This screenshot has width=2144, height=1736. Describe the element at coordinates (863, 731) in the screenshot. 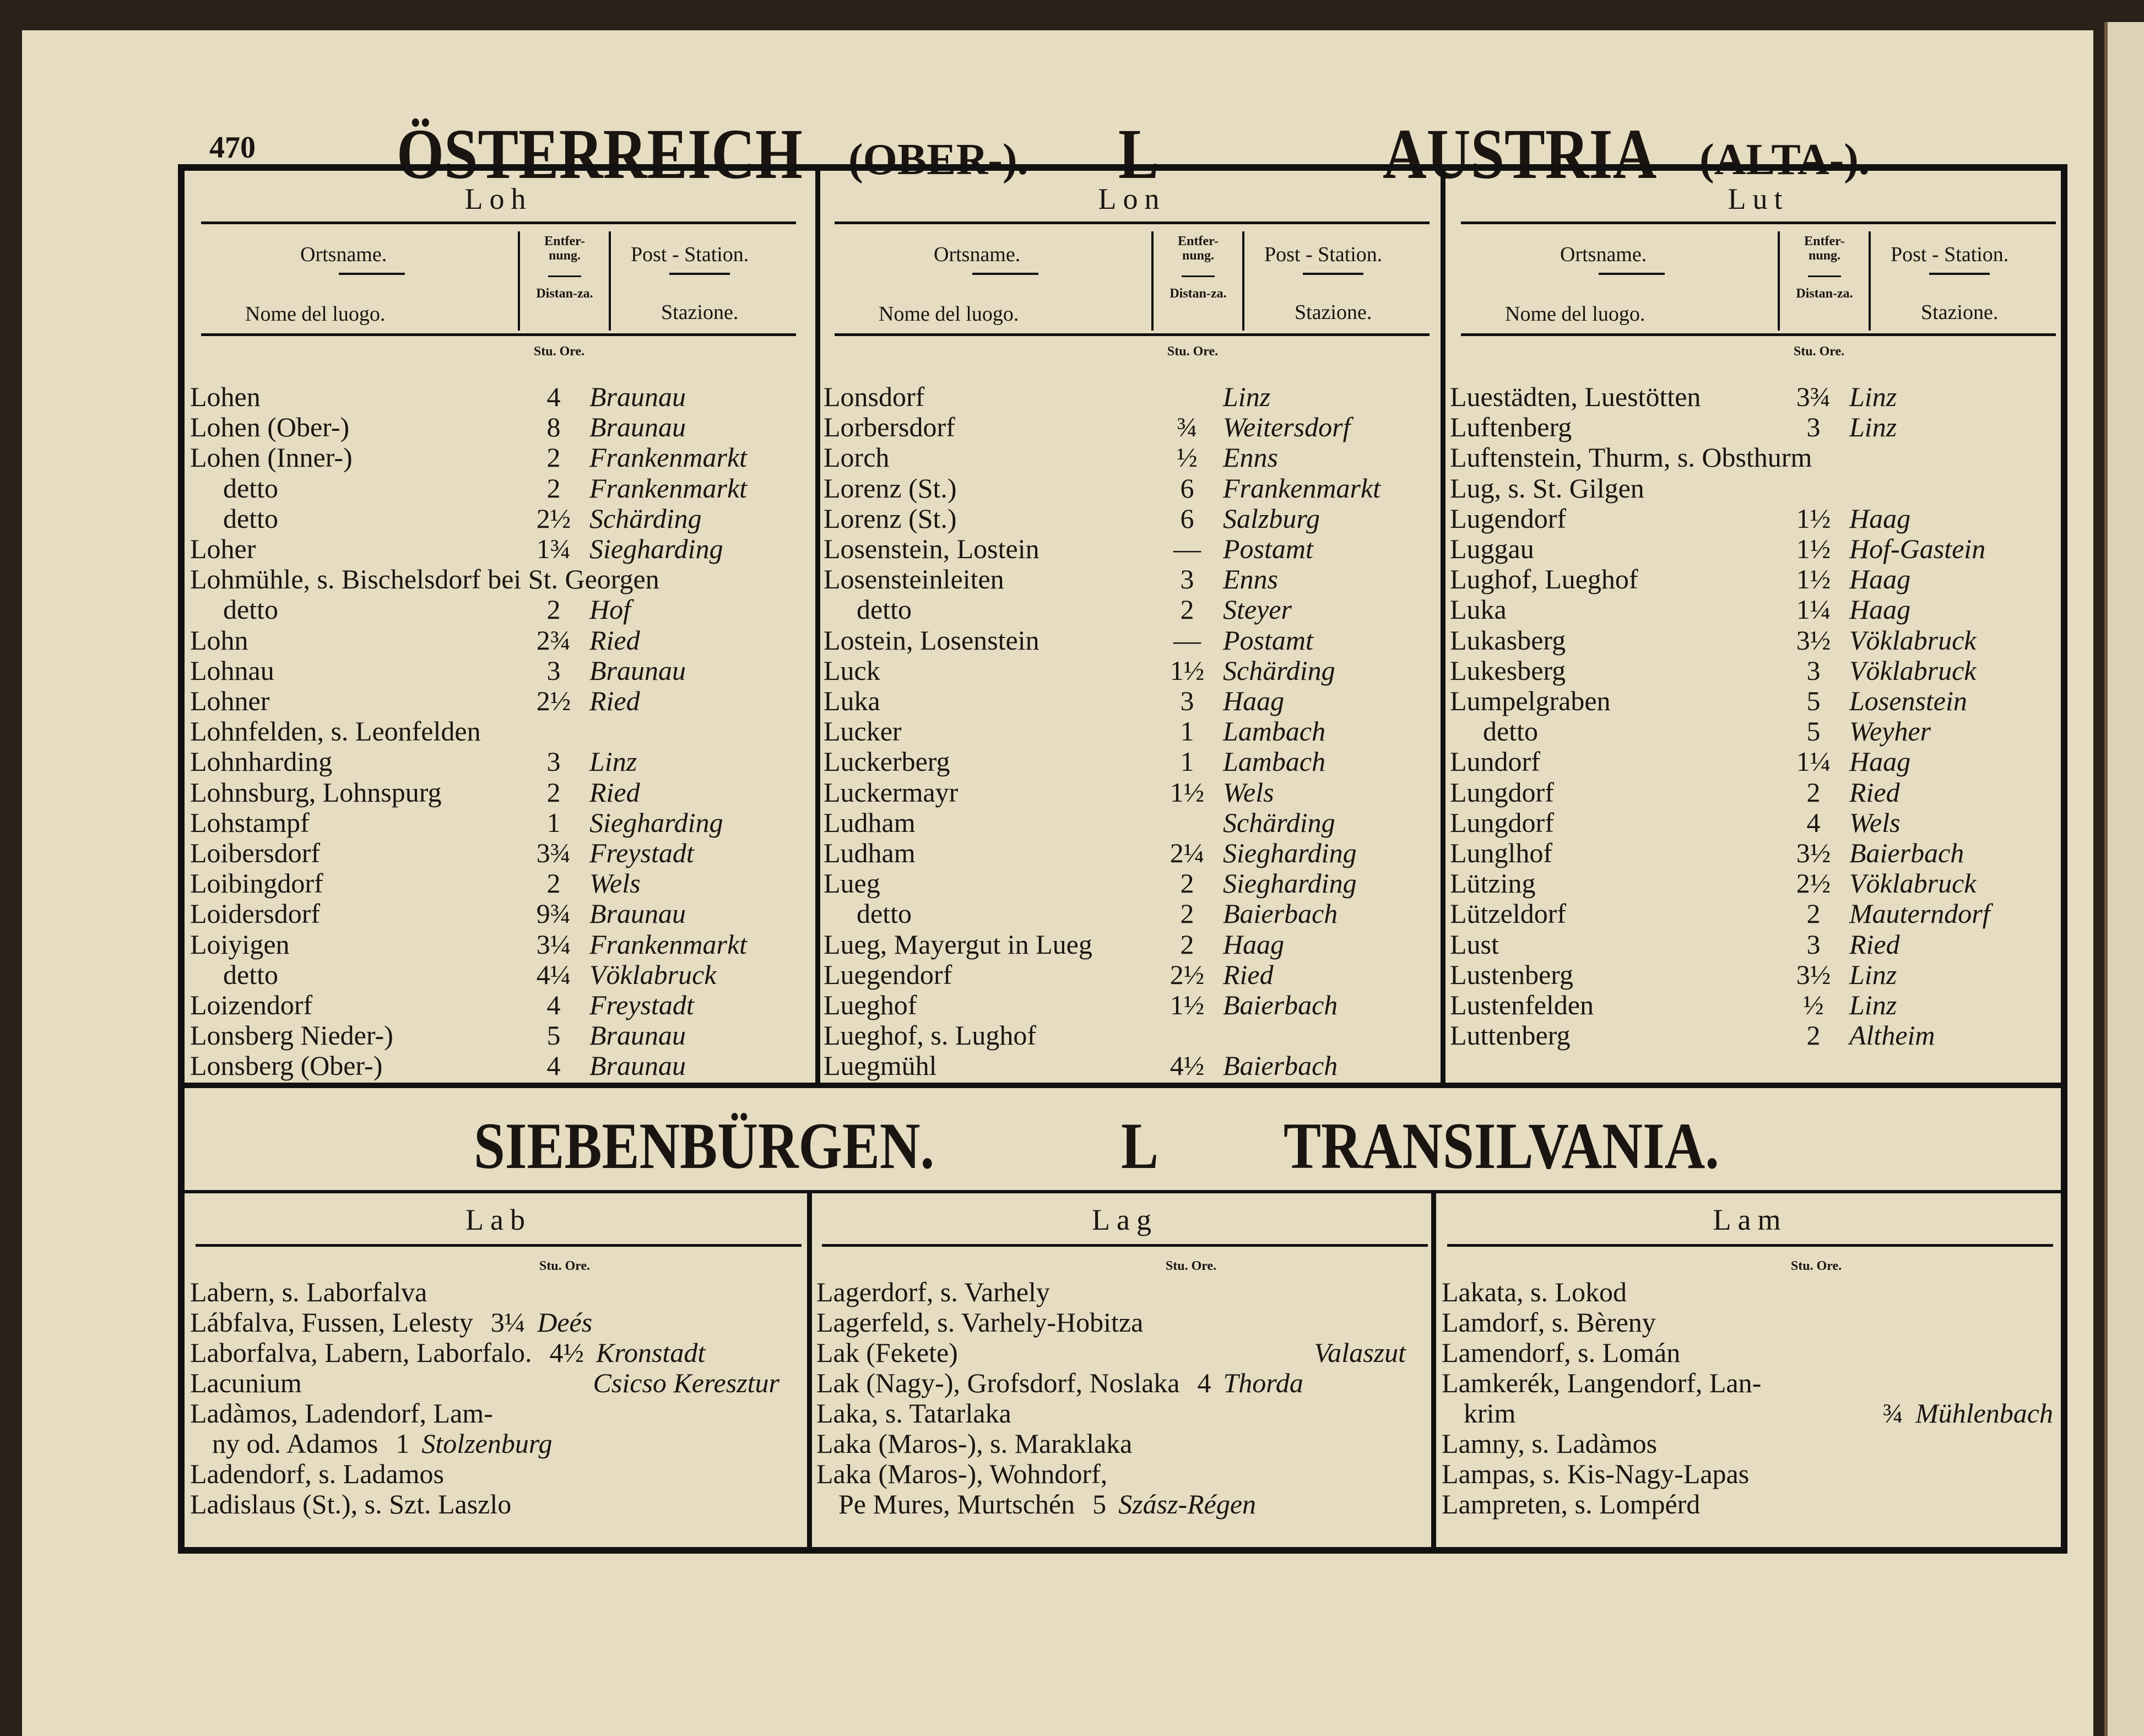

I see `place-name: Lucker` at that location.